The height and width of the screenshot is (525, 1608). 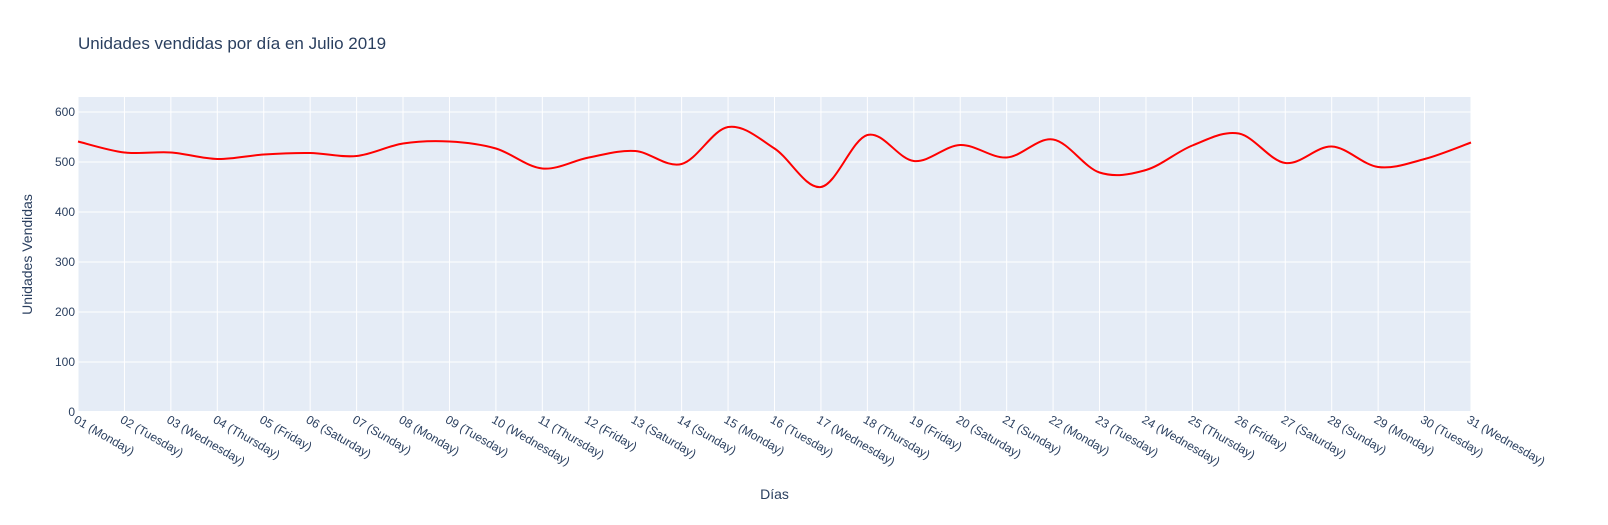 I want to click on series-line, so click(x=774, y=157).